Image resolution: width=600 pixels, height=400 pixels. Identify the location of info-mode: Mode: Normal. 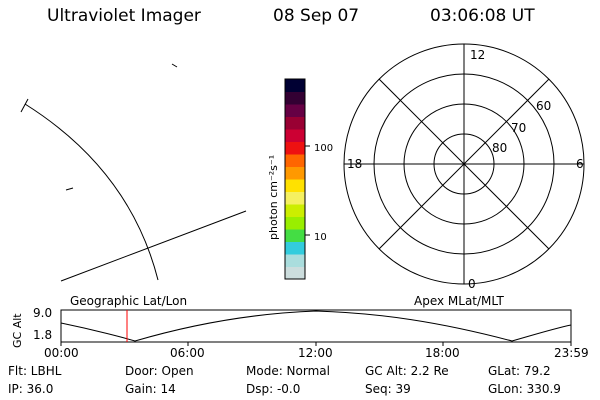
(288, 371).